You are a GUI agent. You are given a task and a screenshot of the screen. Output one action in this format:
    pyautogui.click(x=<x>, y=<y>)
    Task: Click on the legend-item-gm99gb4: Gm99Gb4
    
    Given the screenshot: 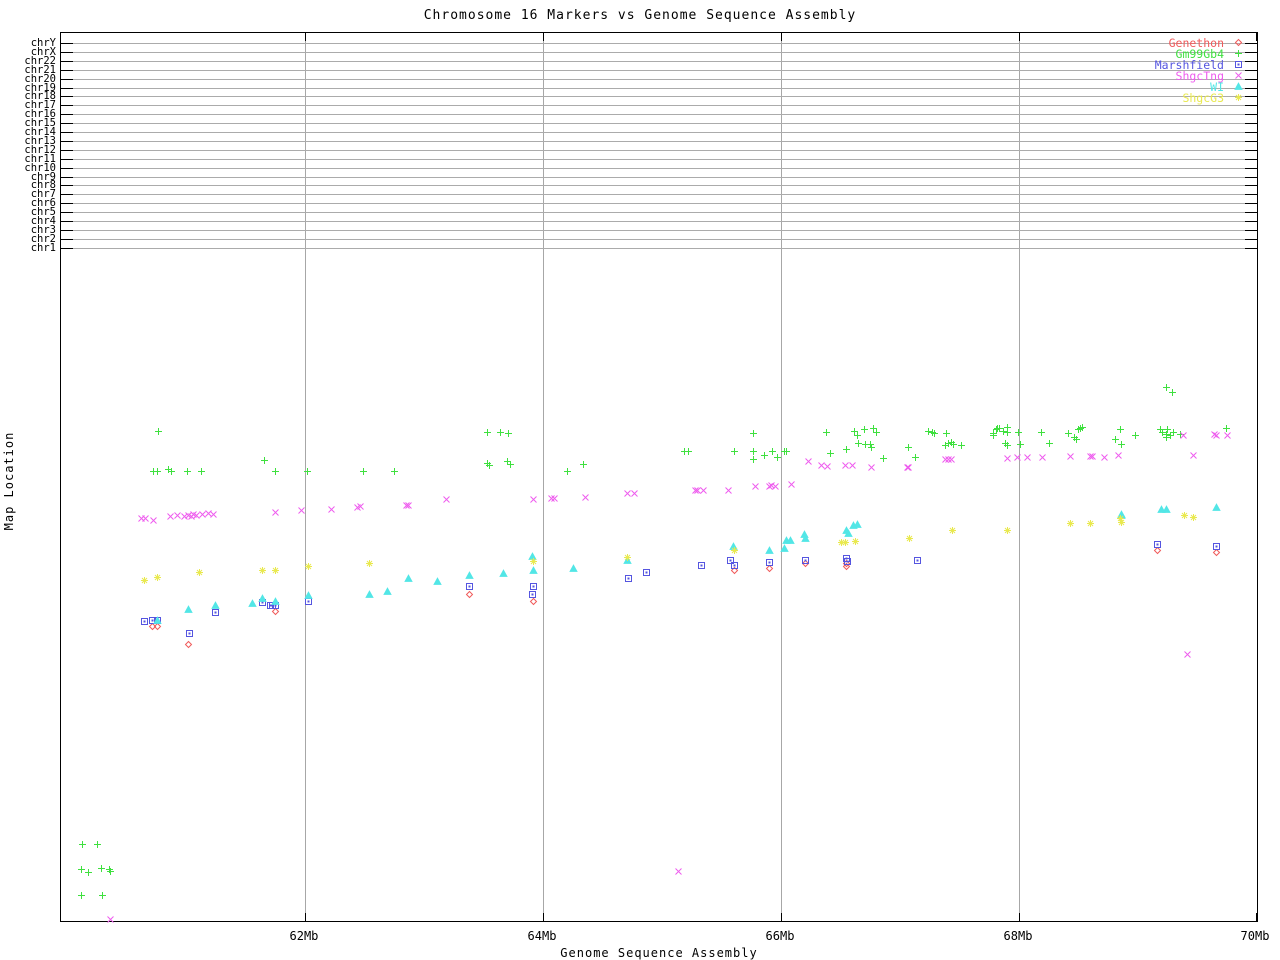 What is the action you would take?
    pyautogui.click(x=1199, y=53)
    